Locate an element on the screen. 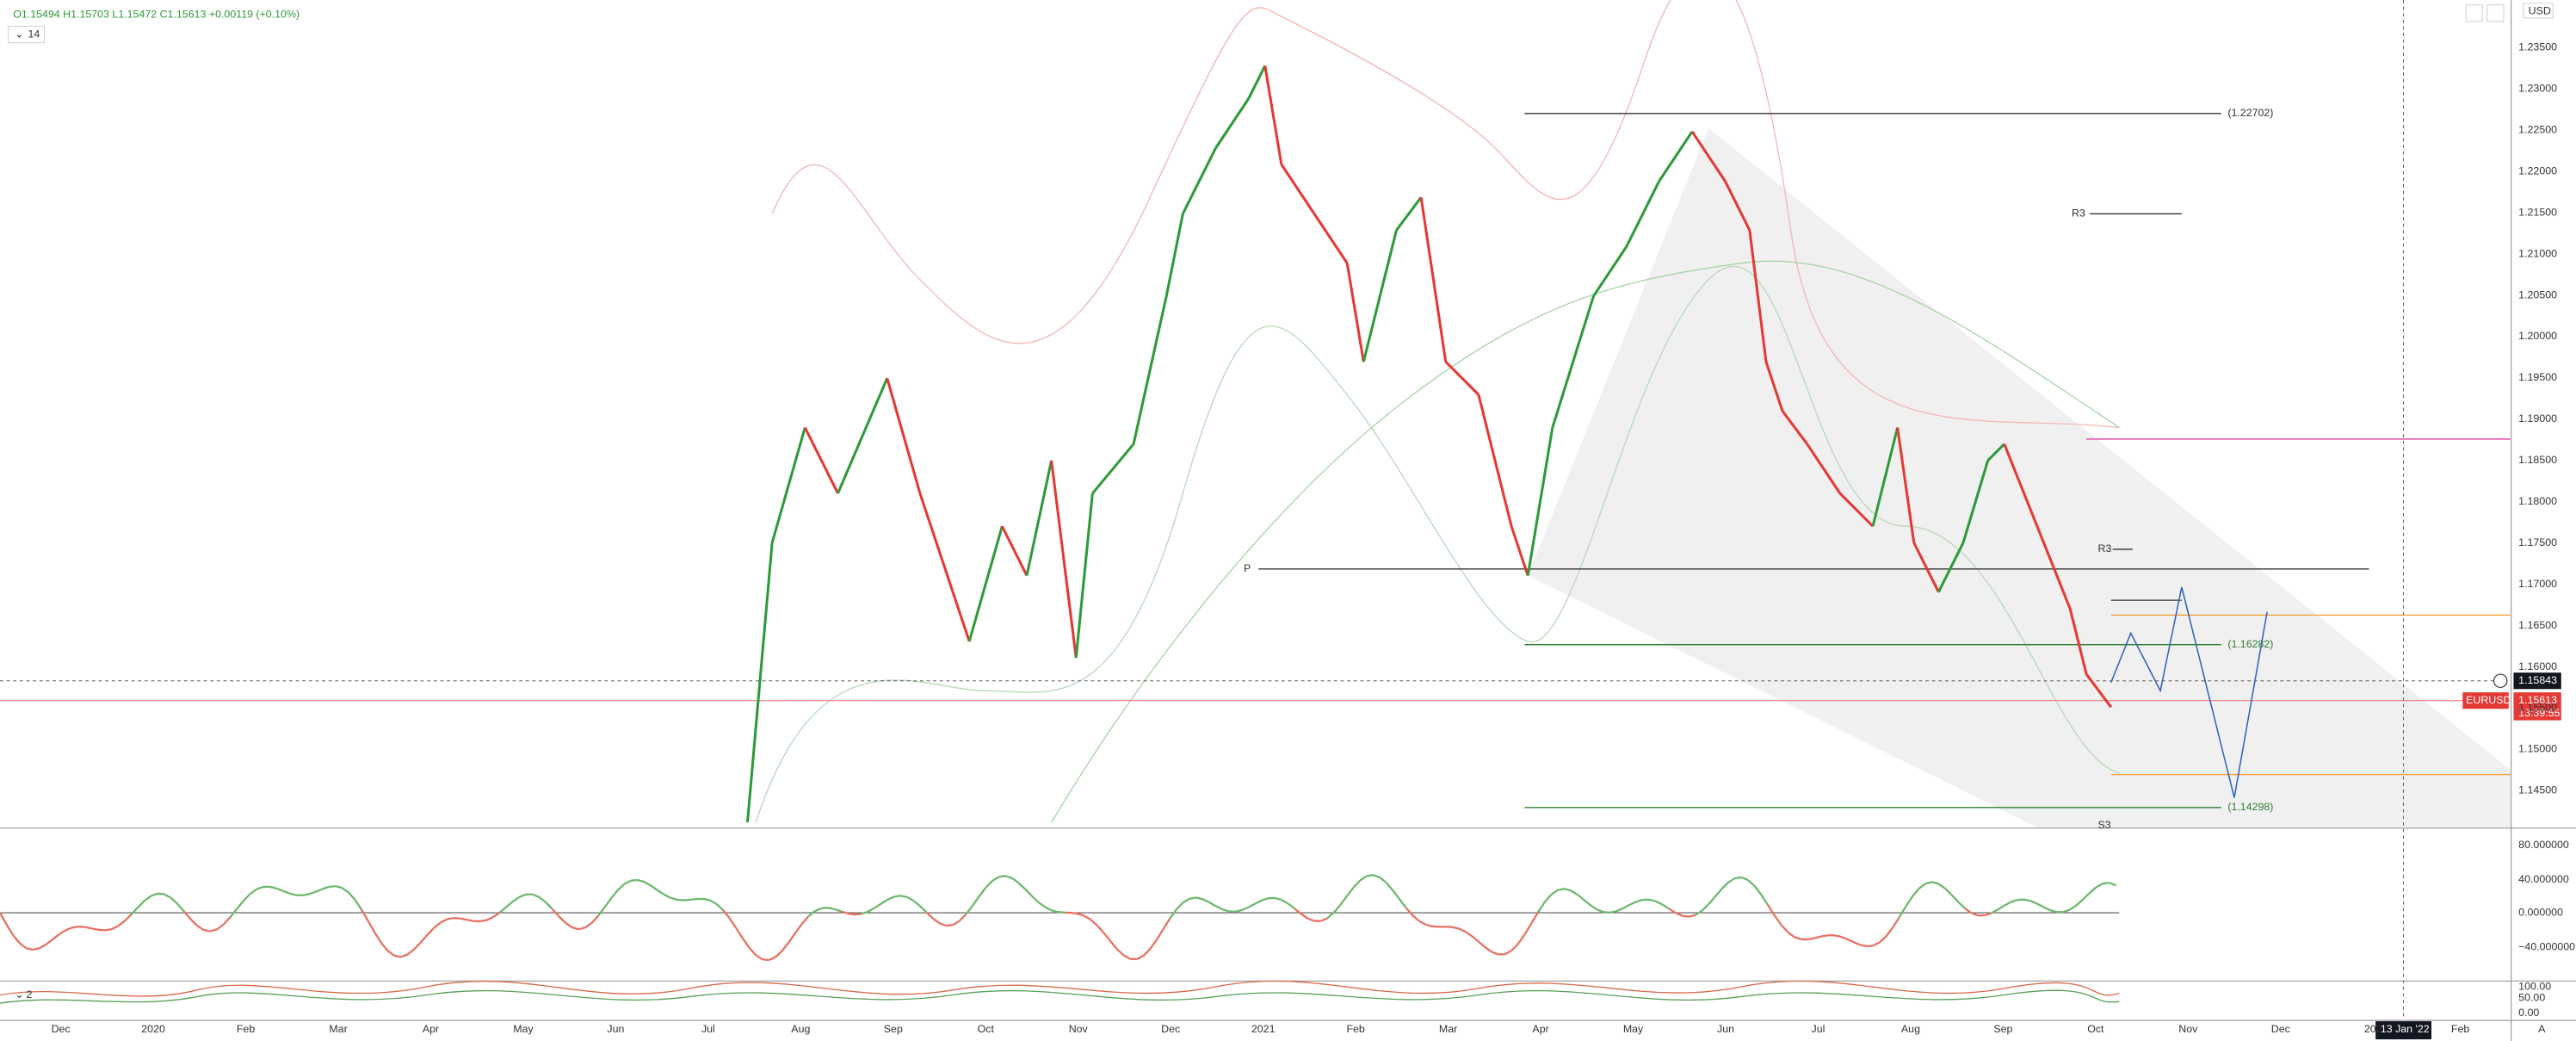  interval: 14 is located at coordinates (34, 34).